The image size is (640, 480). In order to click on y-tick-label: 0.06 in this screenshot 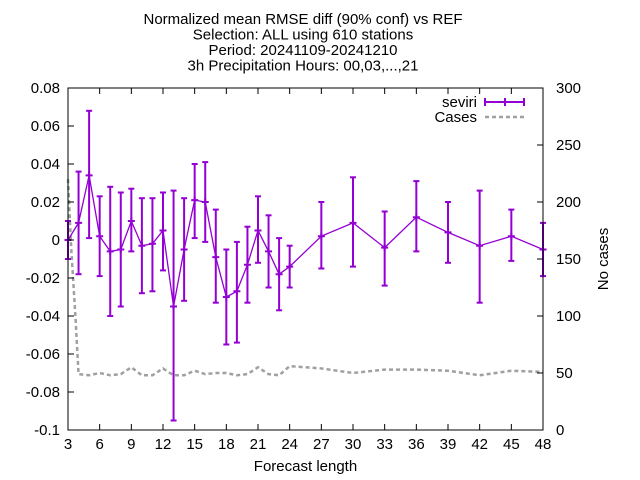, I will do `click(45, 126)`.